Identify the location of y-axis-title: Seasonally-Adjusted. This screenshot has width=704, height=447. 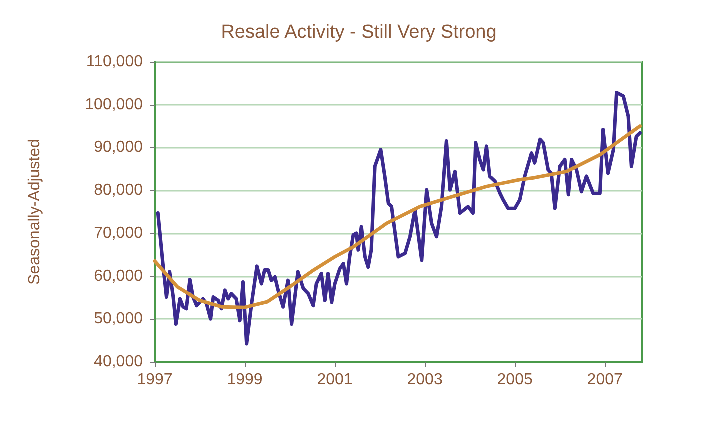
(35, 212).